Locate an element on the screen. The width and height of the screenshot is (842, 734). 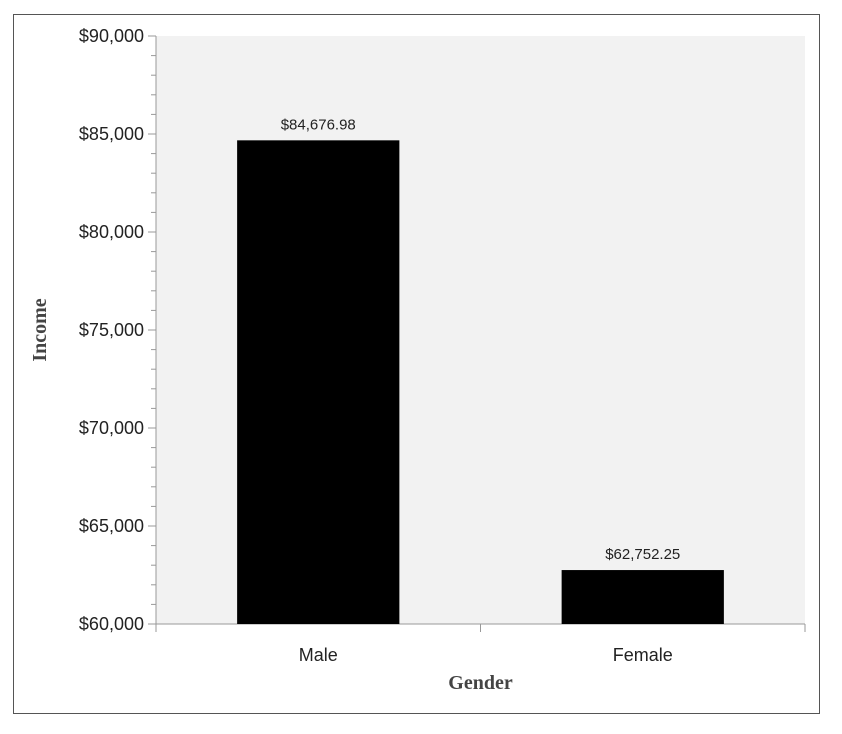
x-axis: Male Female is located at coordinates (480, 644).